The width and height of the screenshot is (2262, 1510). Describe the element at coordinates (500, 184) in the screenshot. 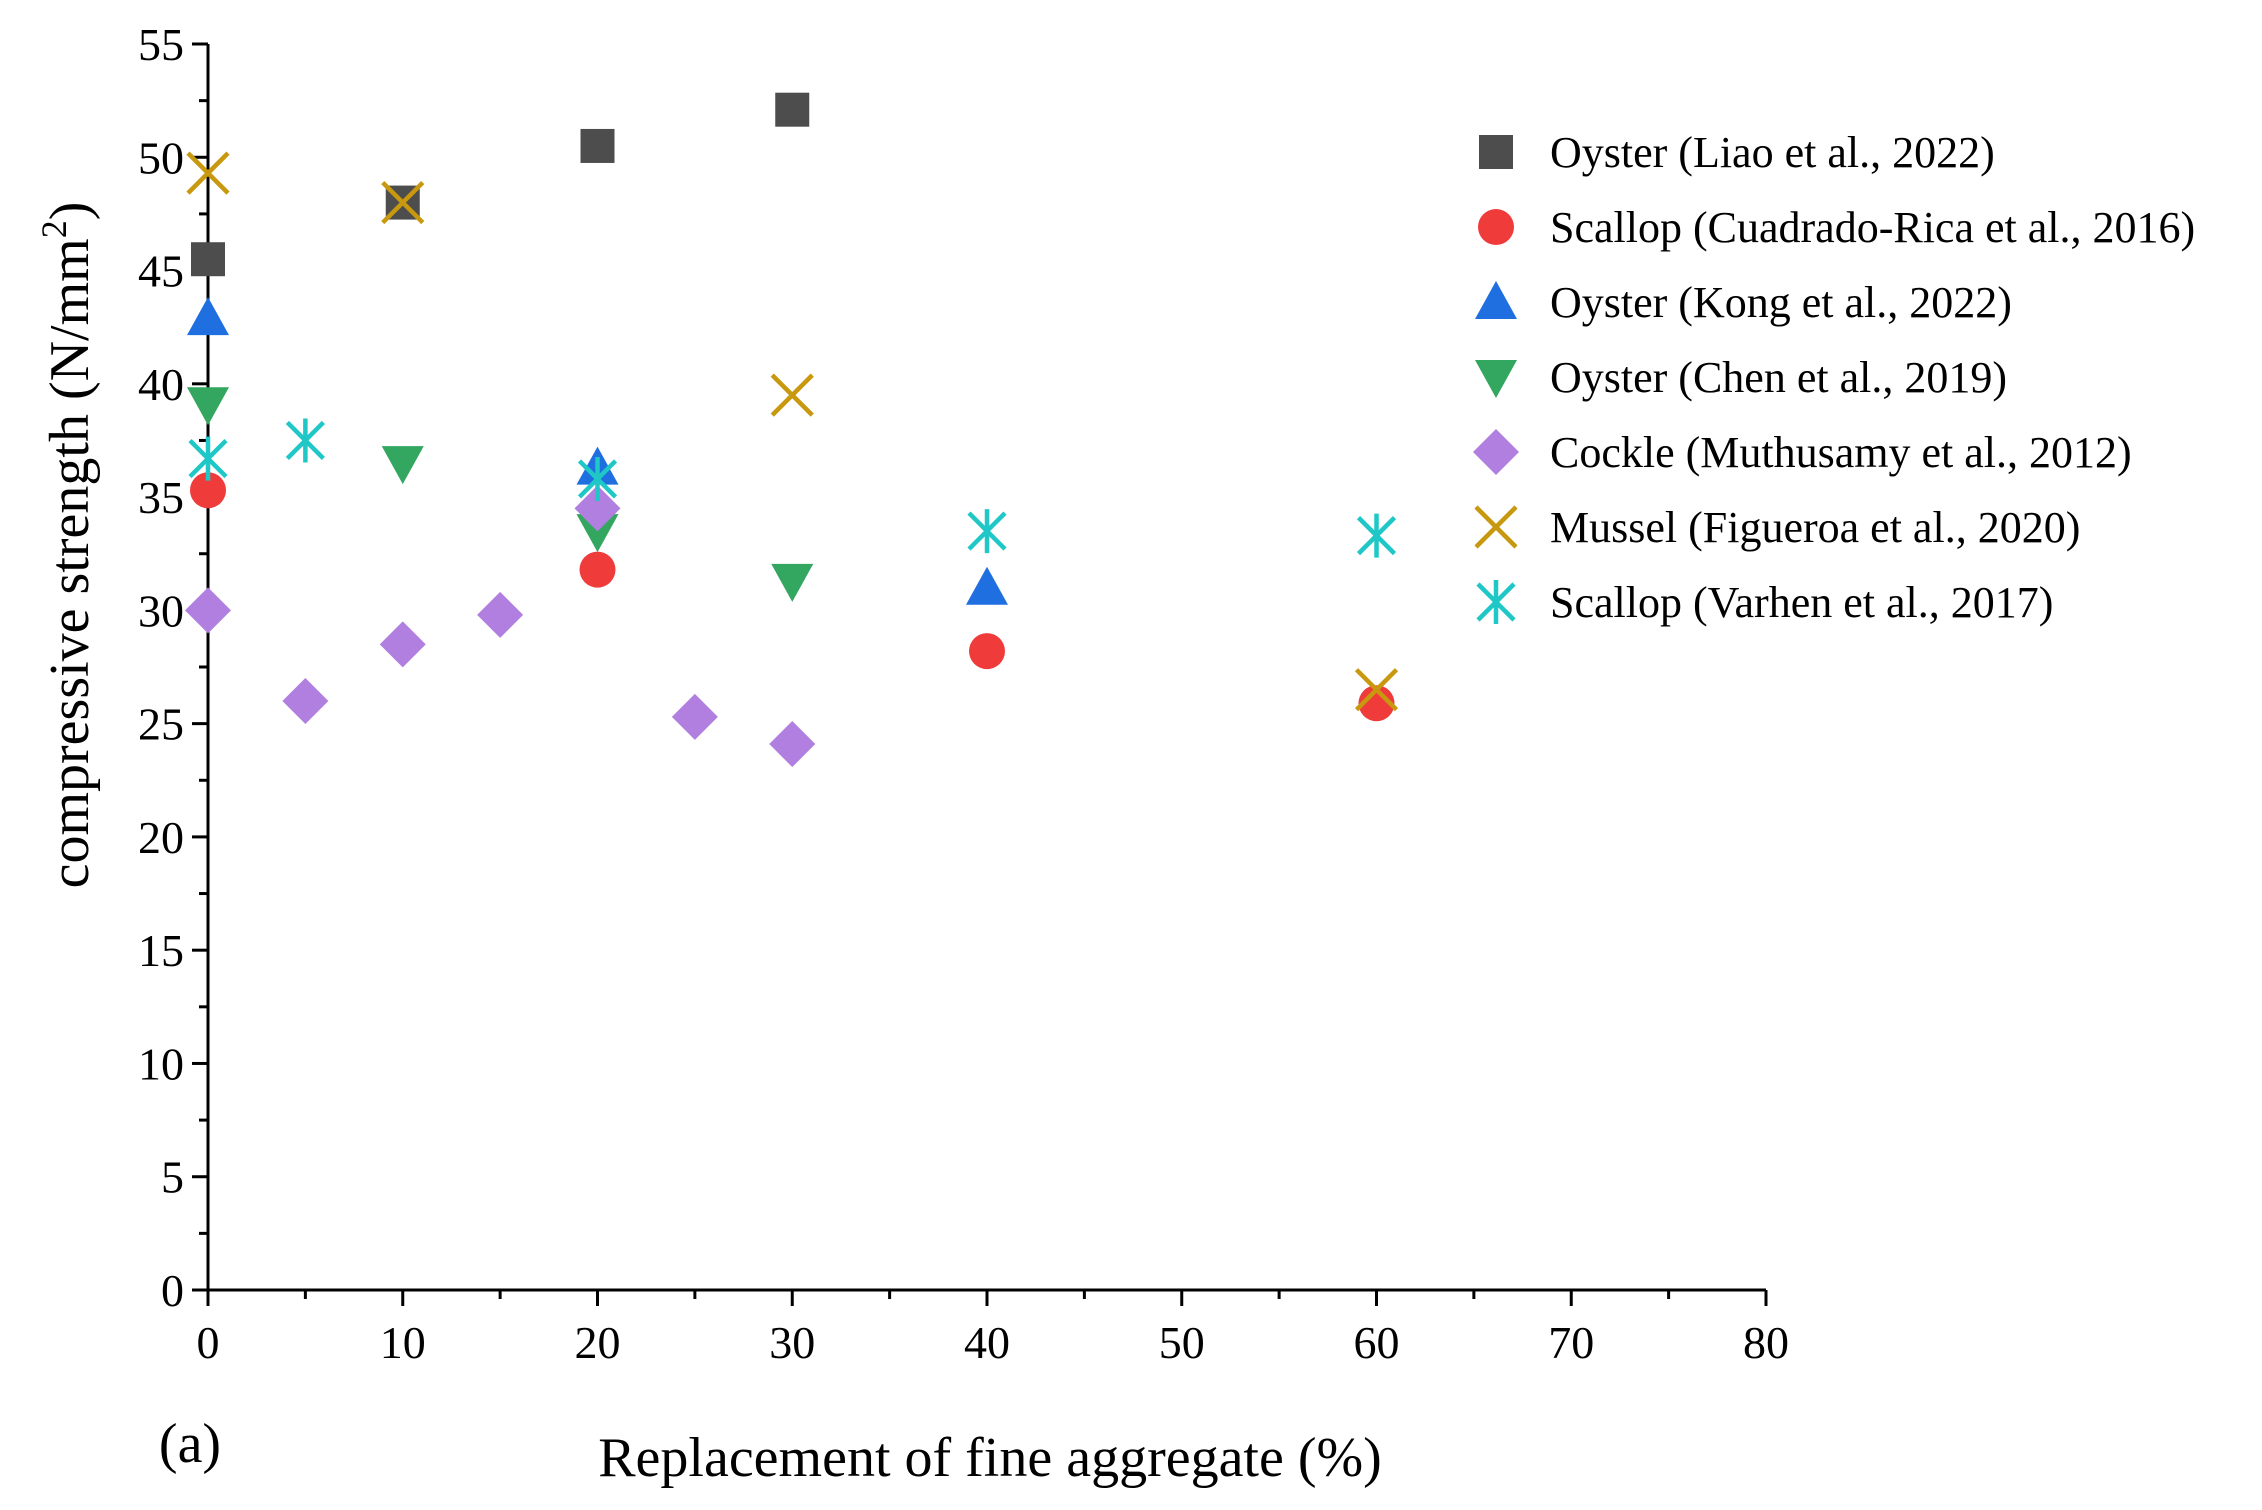

I see `series-square` at that location.